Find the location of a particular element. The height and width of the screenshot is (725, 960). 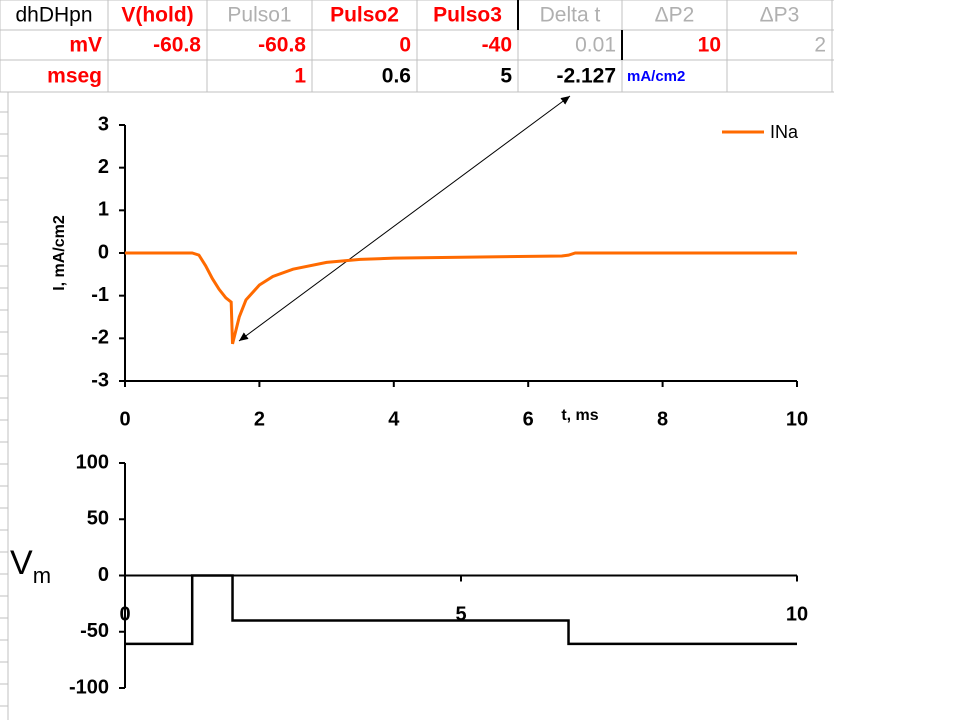

cell-text: 0.6 is located at coordinates (396, 76).